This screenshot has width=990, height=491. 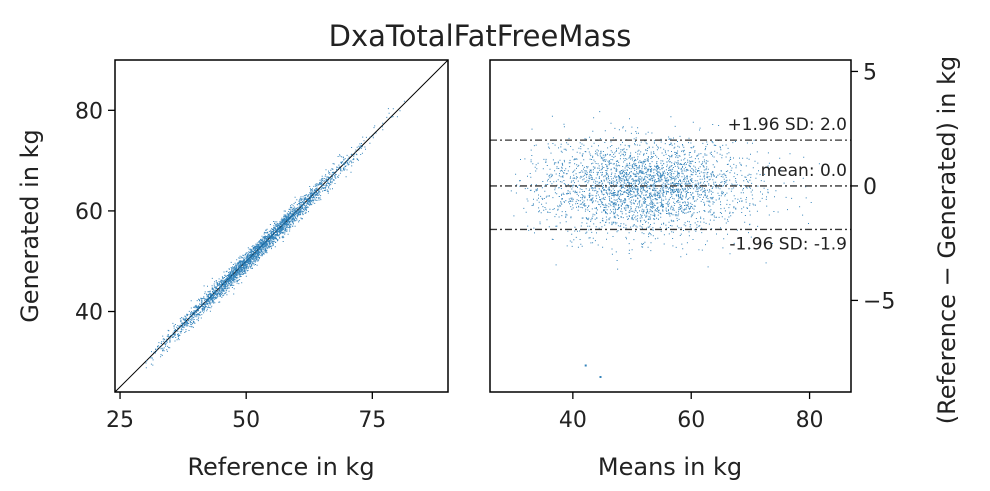 I want to click on reference-line-labels: +1.96 SD: 2.0 mean: 0.0 -1.96 SD: -1.9, so click(x=787, y=184).